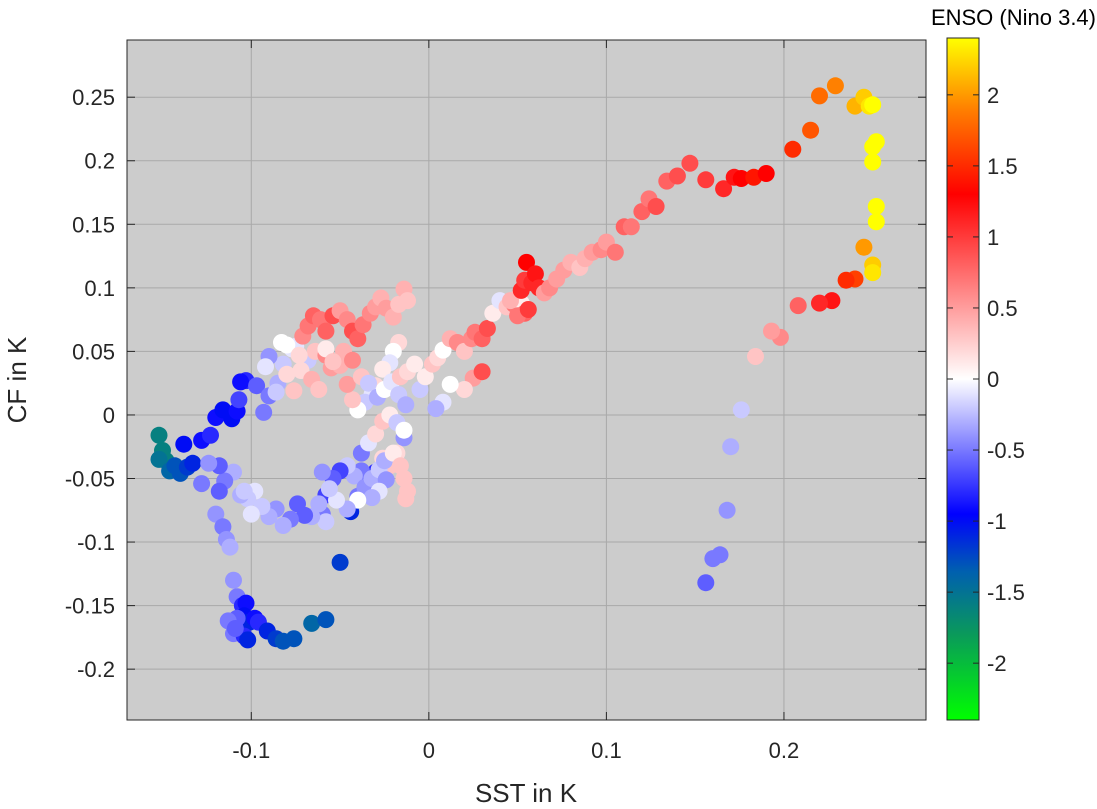  What do you see at coordinates (429, 750) in the screenshot?
I see `x-tick-label: 0` at bounding box center [429, 750].